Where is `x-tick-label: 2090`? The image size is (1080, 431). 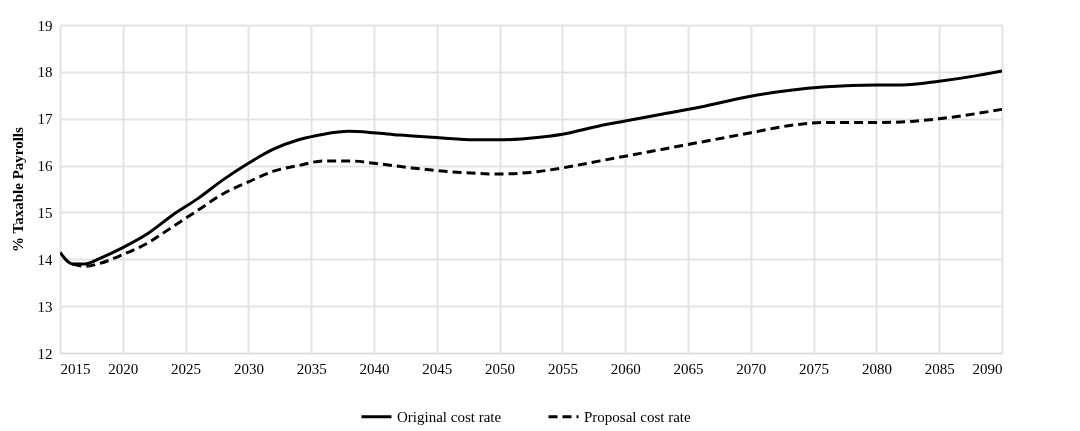
x-tick-label: 2090 is located at coordinates (987, 368).